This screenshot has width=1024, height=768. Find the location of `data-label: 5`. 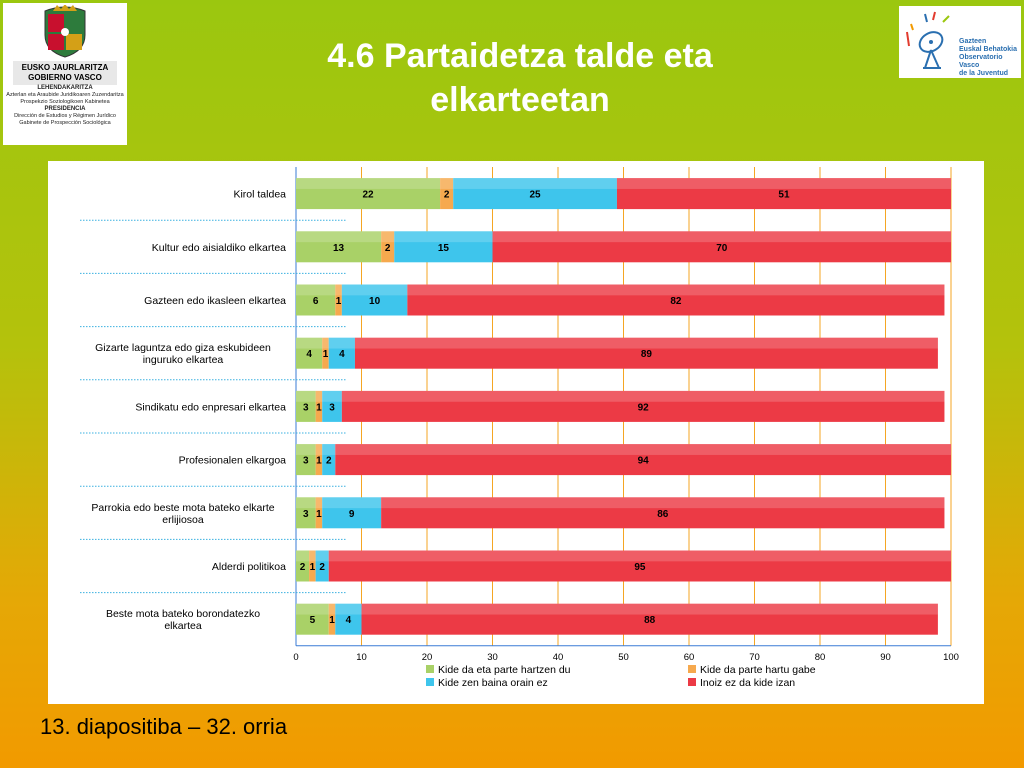

data-label: 5 is located at coordinates (313, 620).